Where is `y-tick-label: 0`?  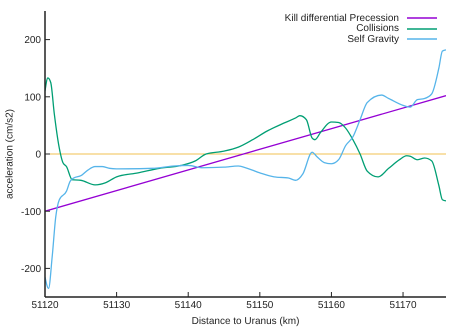
y-tick-label: 0 is located at coordinates (38, 155).